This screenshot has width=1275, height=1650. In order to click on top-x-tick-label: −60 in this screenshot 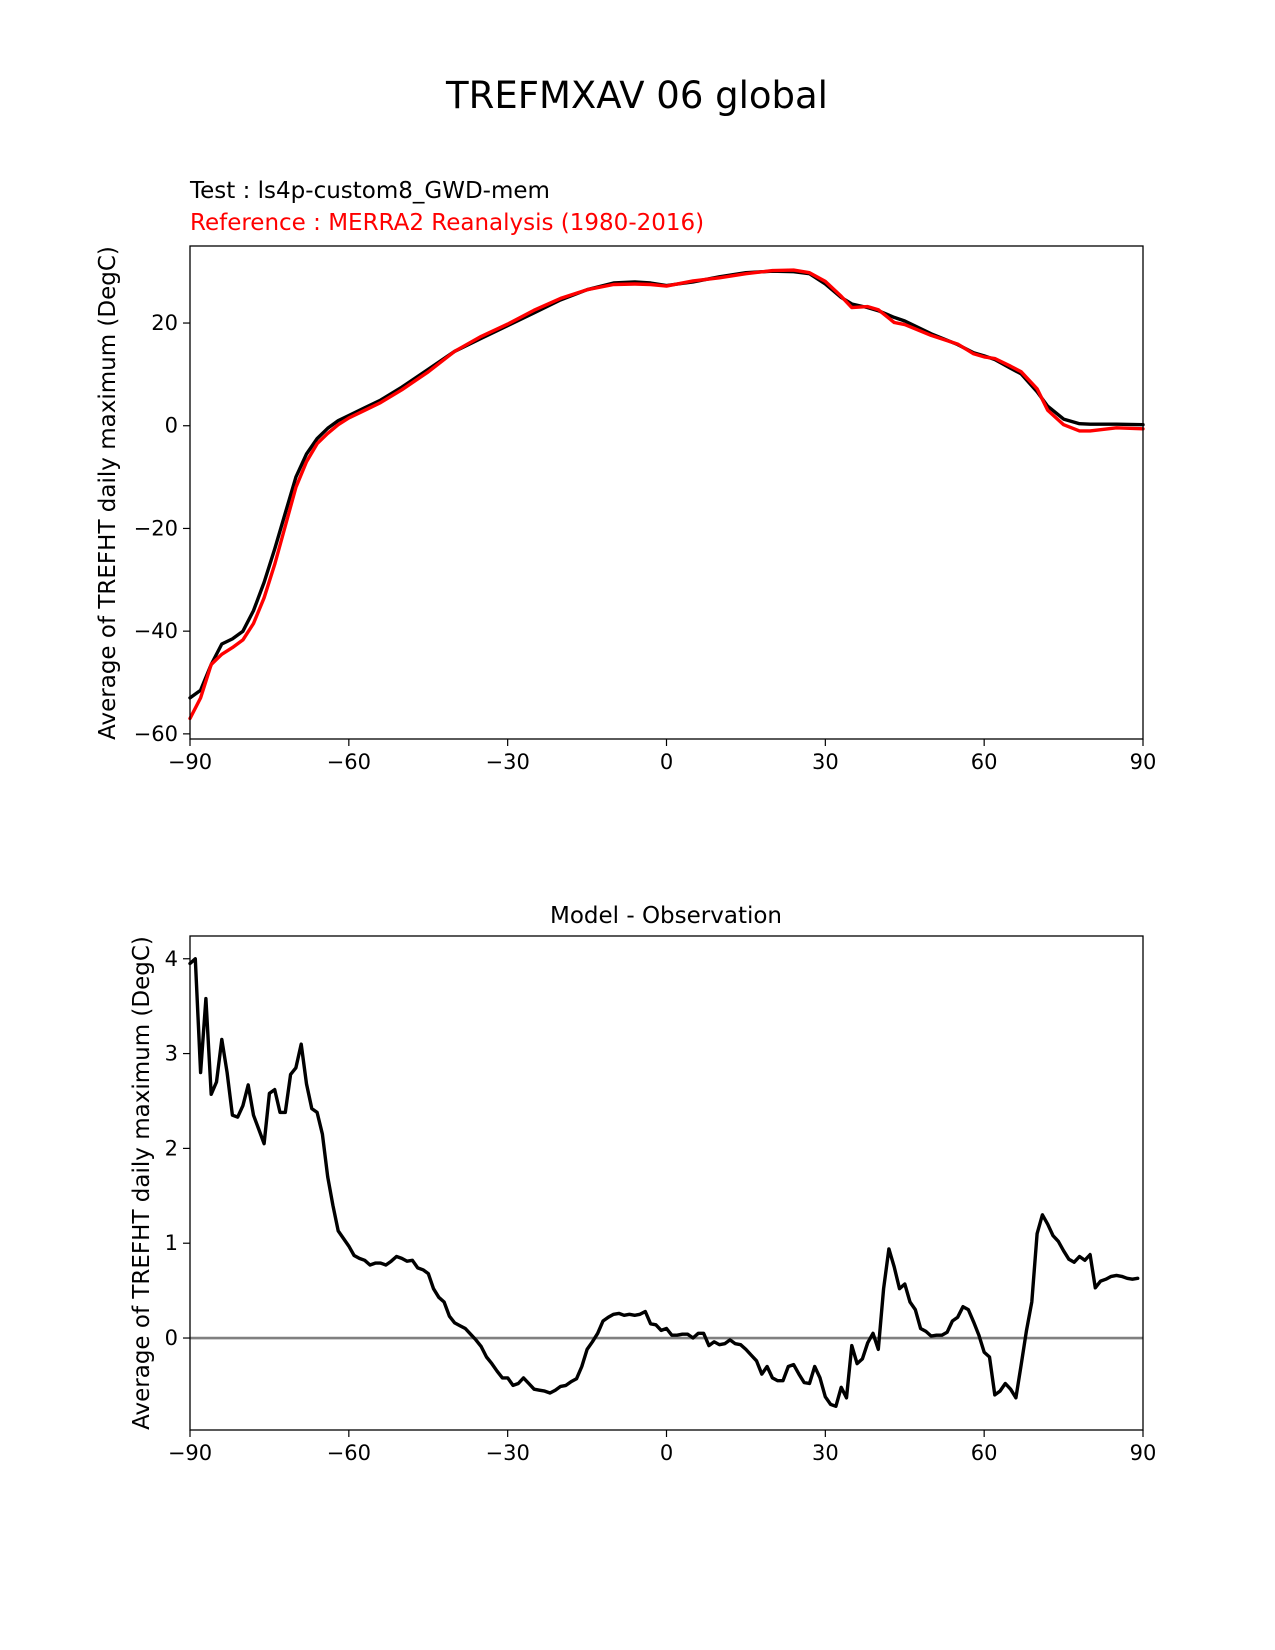, I will do `click(349, 762)`.